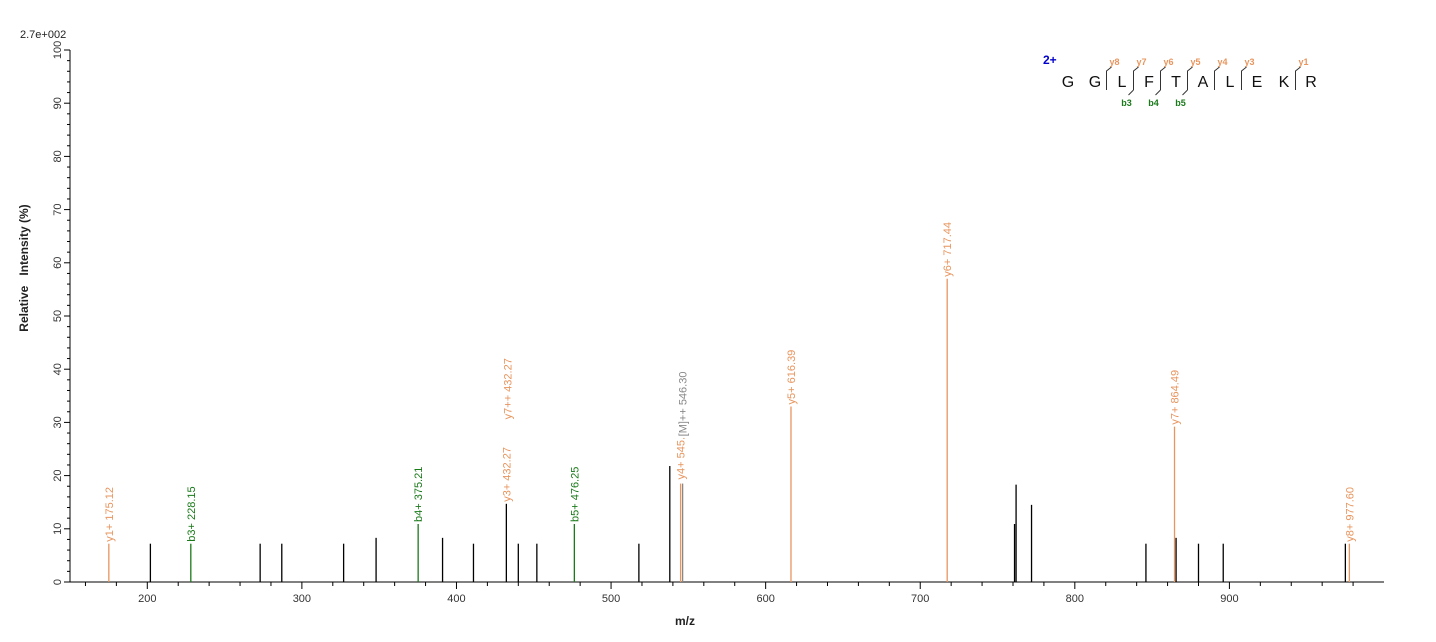 The image size is (1436, 642). I want to click on x-tick-label: 300, so click(302, 599).